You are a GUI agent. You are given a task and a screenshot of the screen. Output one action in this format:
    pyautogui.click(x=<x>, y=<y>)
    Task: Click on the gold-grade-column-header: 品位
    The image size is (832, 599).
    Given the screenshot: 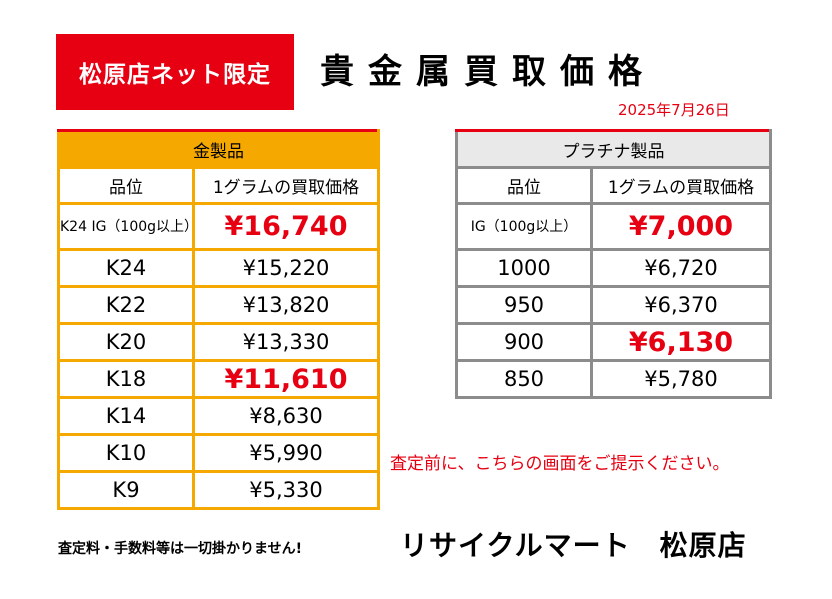 What is the action you would take?
    pyautogui.click(x=126, y=185)
    